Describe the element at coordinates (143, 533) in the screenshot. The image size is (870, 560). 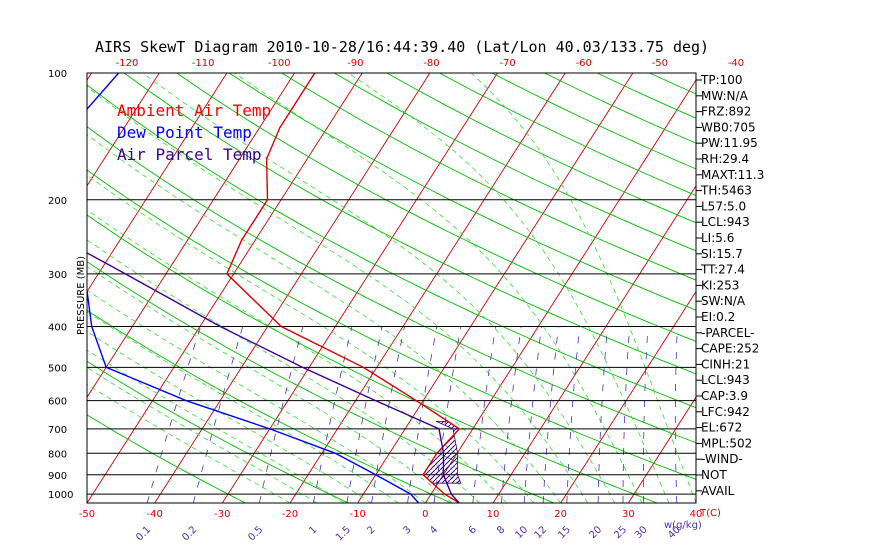
I see `mixing-ratio-tick-label: 0.1` at that location.